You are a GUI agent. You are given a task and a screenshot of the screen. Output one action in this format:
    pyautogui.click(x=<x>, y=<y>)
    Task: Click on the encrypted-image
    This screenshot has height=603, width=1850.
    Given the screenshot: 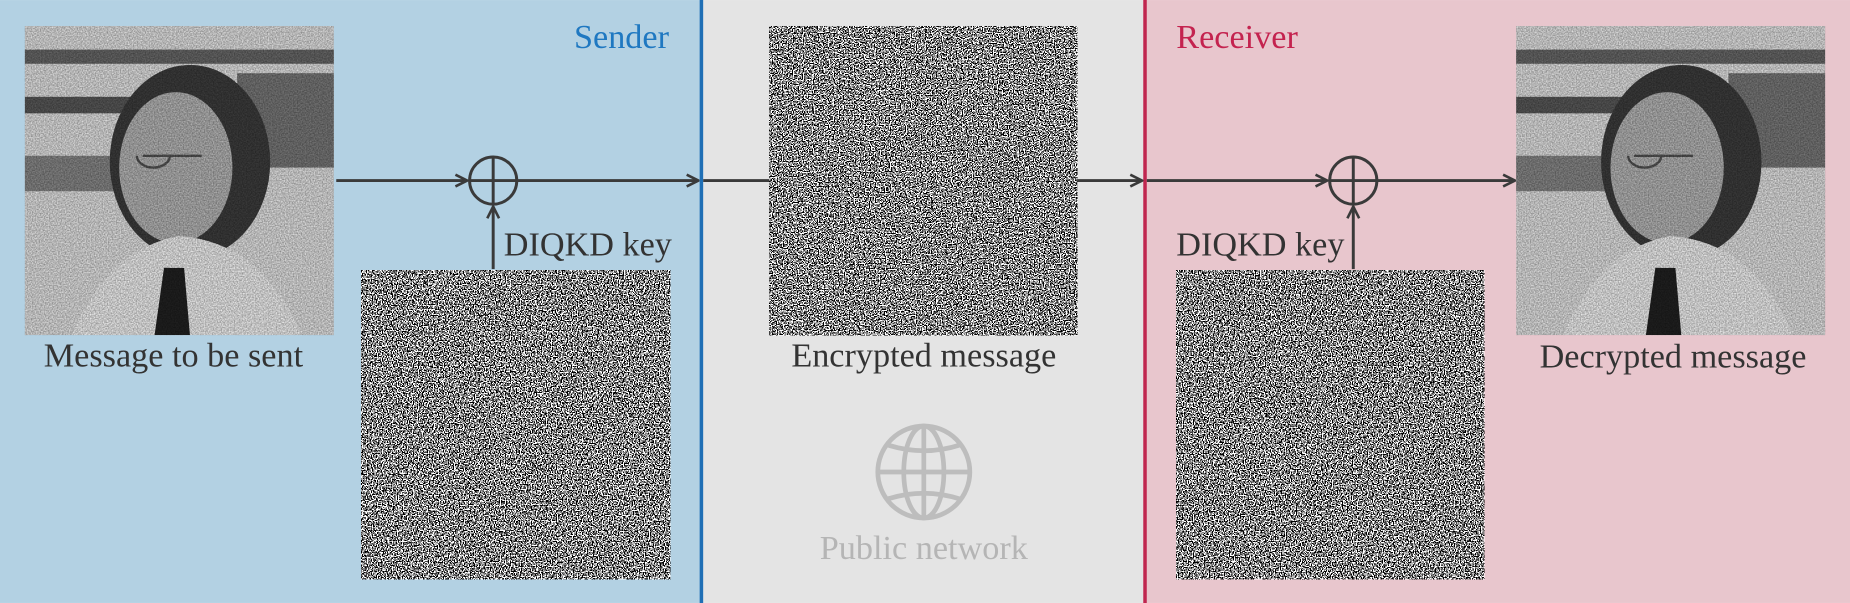 What is the action you would take?
    pyautogui.click(x=923, y=181)
    